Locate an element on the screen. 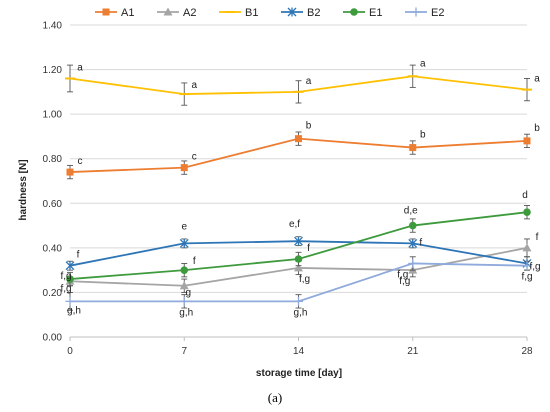 The height and width of the screenshot is (412, 550). legend-item-A1: A1 is located at coordinates (114, 13).